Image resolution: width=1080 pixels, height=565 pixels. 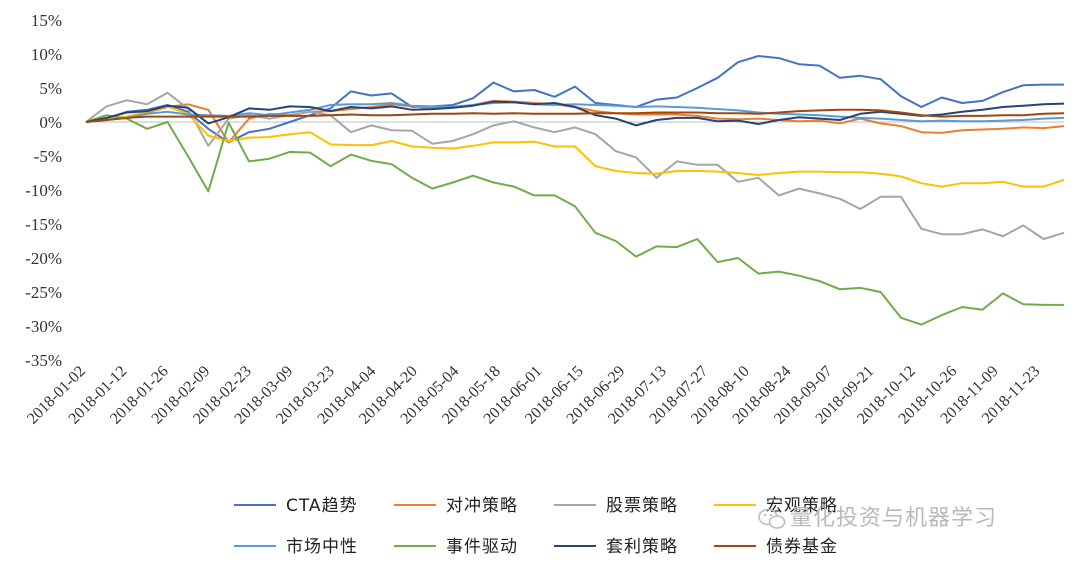 I want to click on y-tick-label: 5%, so click(x=50, y=88).